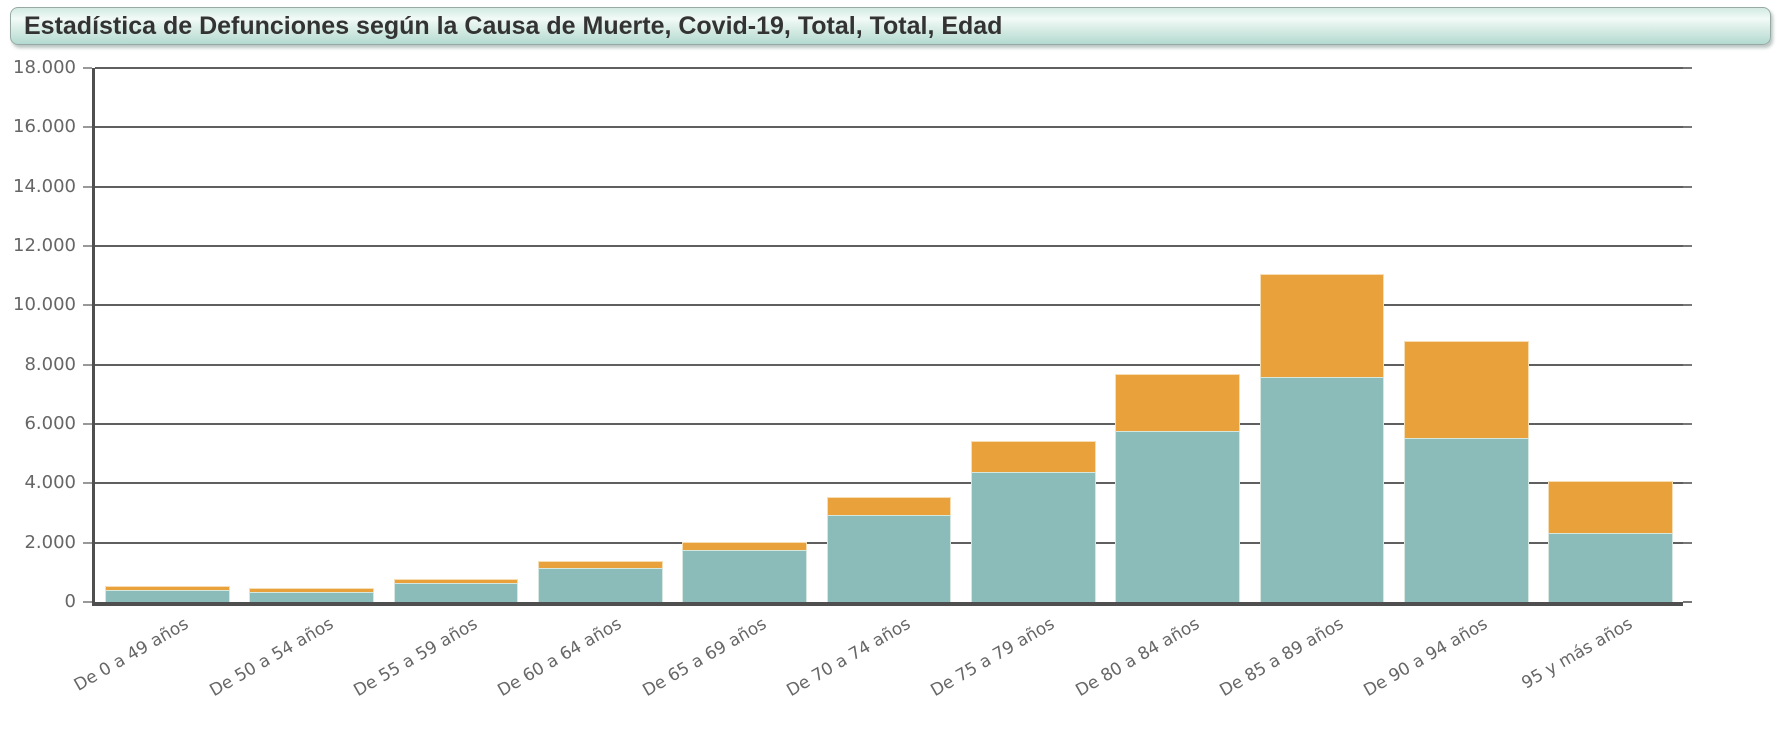 This screenshot has width=1784, height=746. I want to click on x-axis-label: De 50 a 54 años, so click(271, 657).